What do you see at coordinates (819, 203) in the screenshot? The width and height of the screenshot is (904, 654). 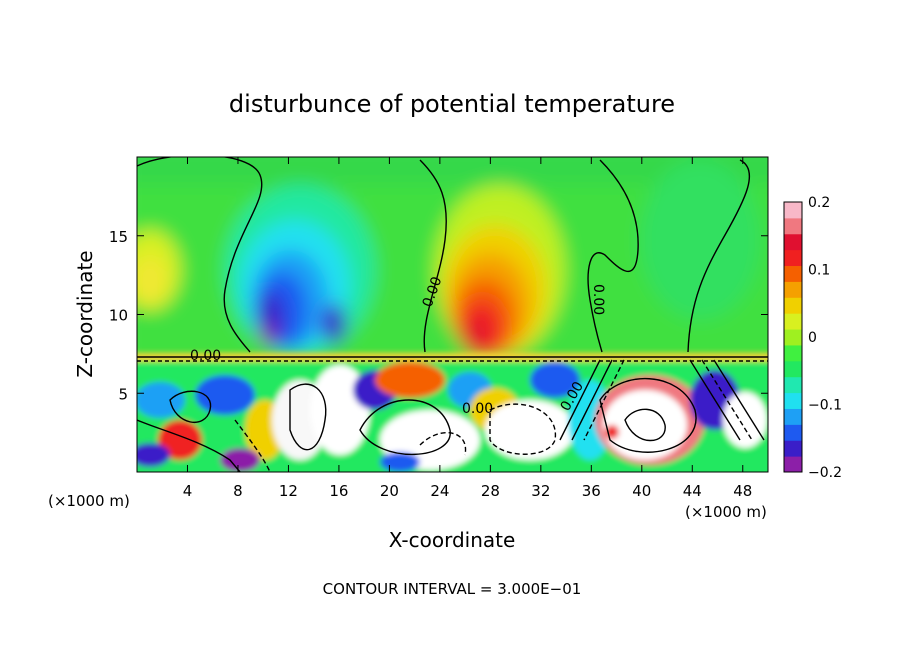 I see `colorbar-tick-label: 0.2` at bounding box center [819, 203].